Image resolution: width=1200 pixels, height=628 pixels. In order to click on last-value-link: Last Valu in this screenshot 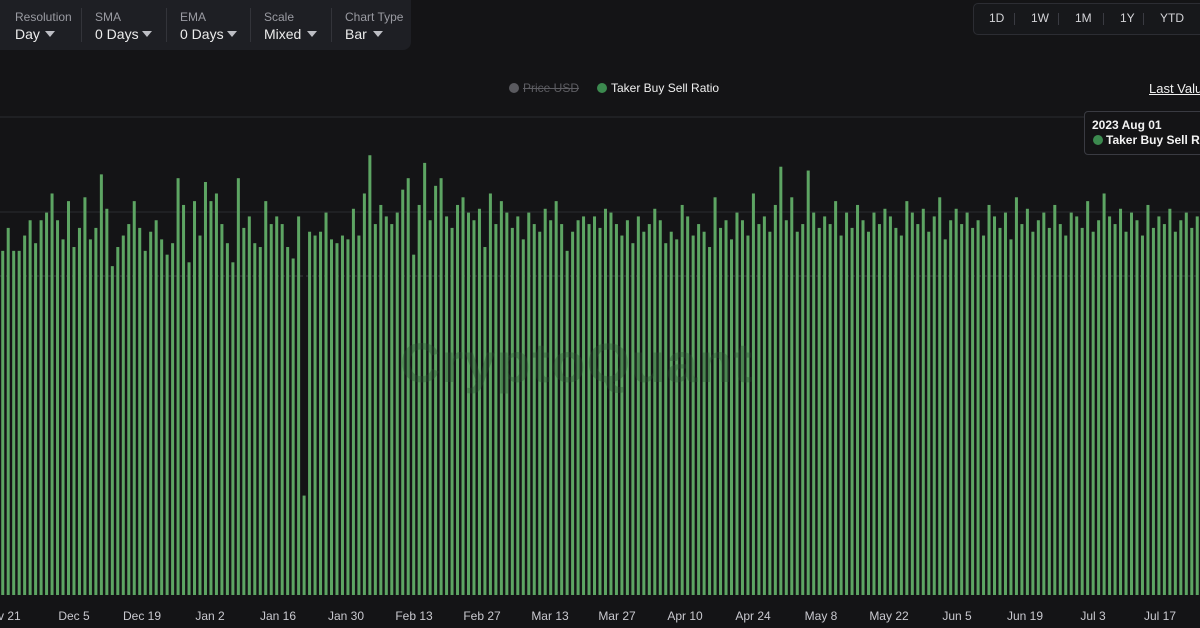, I will do `click(1174, 88)`.